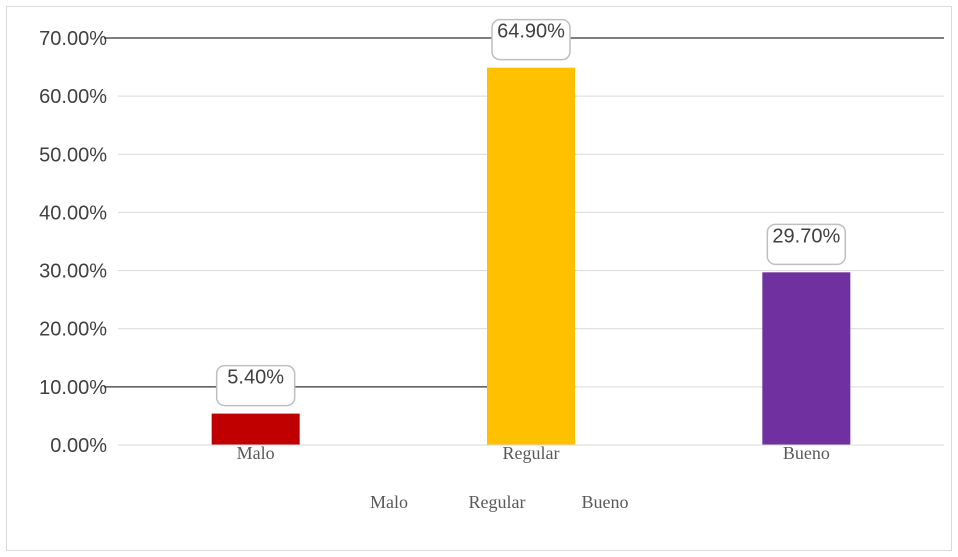 This screenshot has width=958, height=557. What do you see at coordinates (531, 32) in the screenshot?
I see `data-label: 64.90%` at bounding box center [531, 32].